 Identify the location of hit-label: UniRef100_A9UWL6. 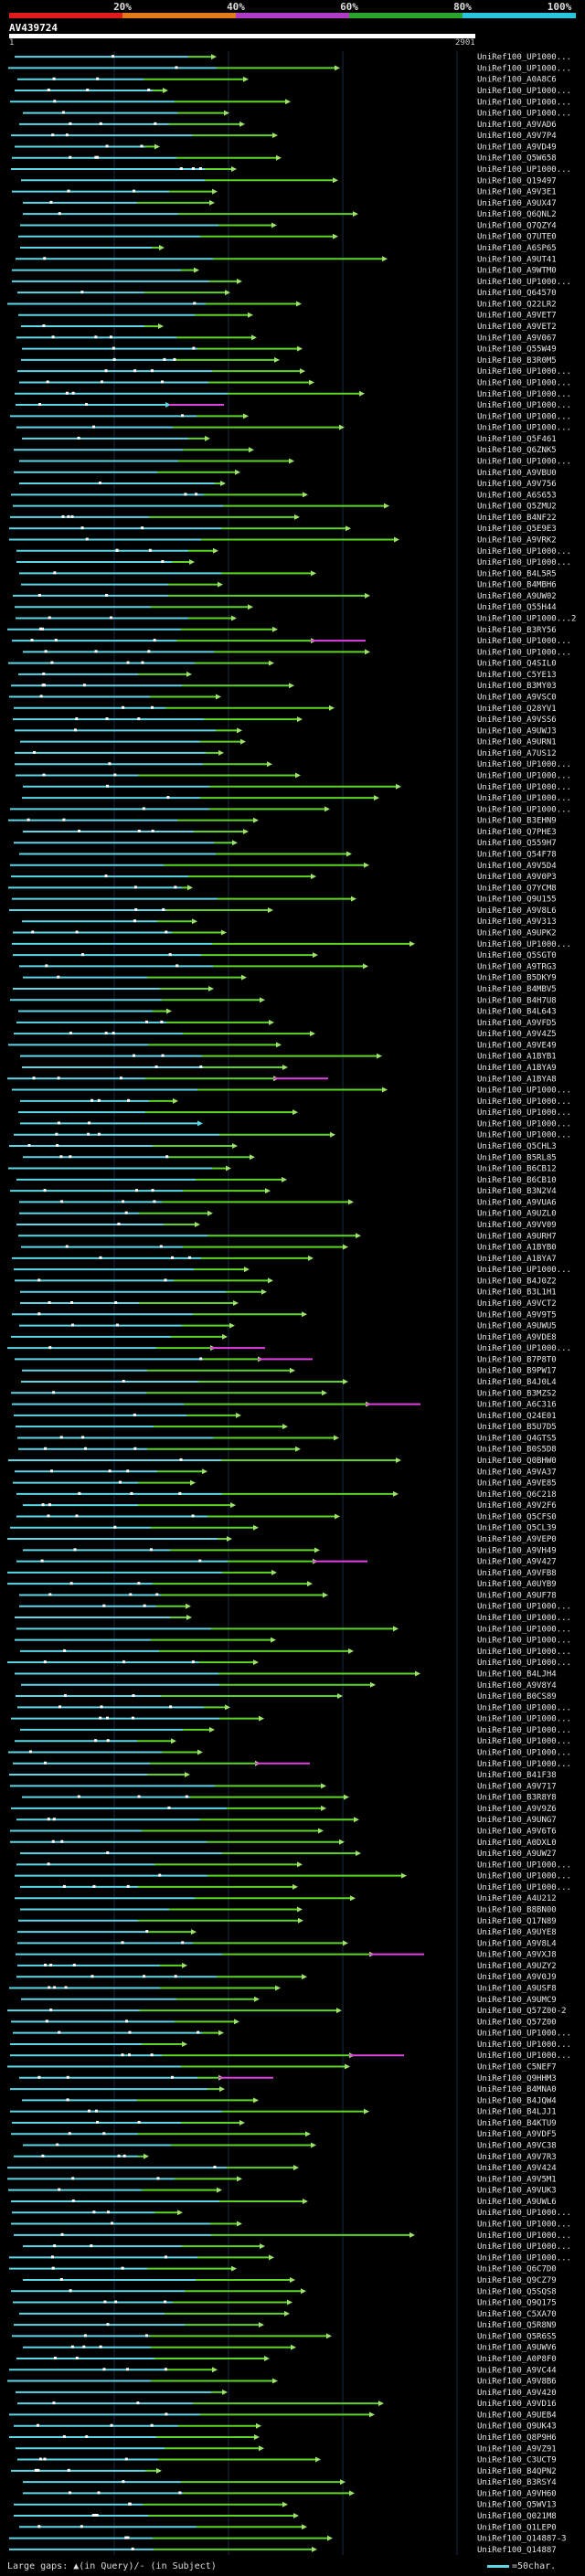
(517, 2202).